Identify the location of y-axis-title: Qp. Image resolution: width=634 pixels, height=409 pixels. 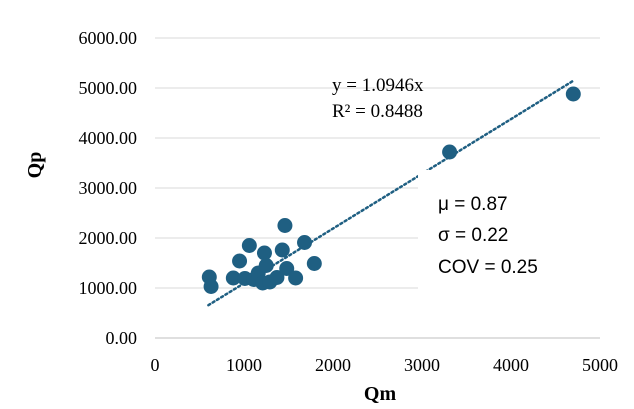
(35, 165).